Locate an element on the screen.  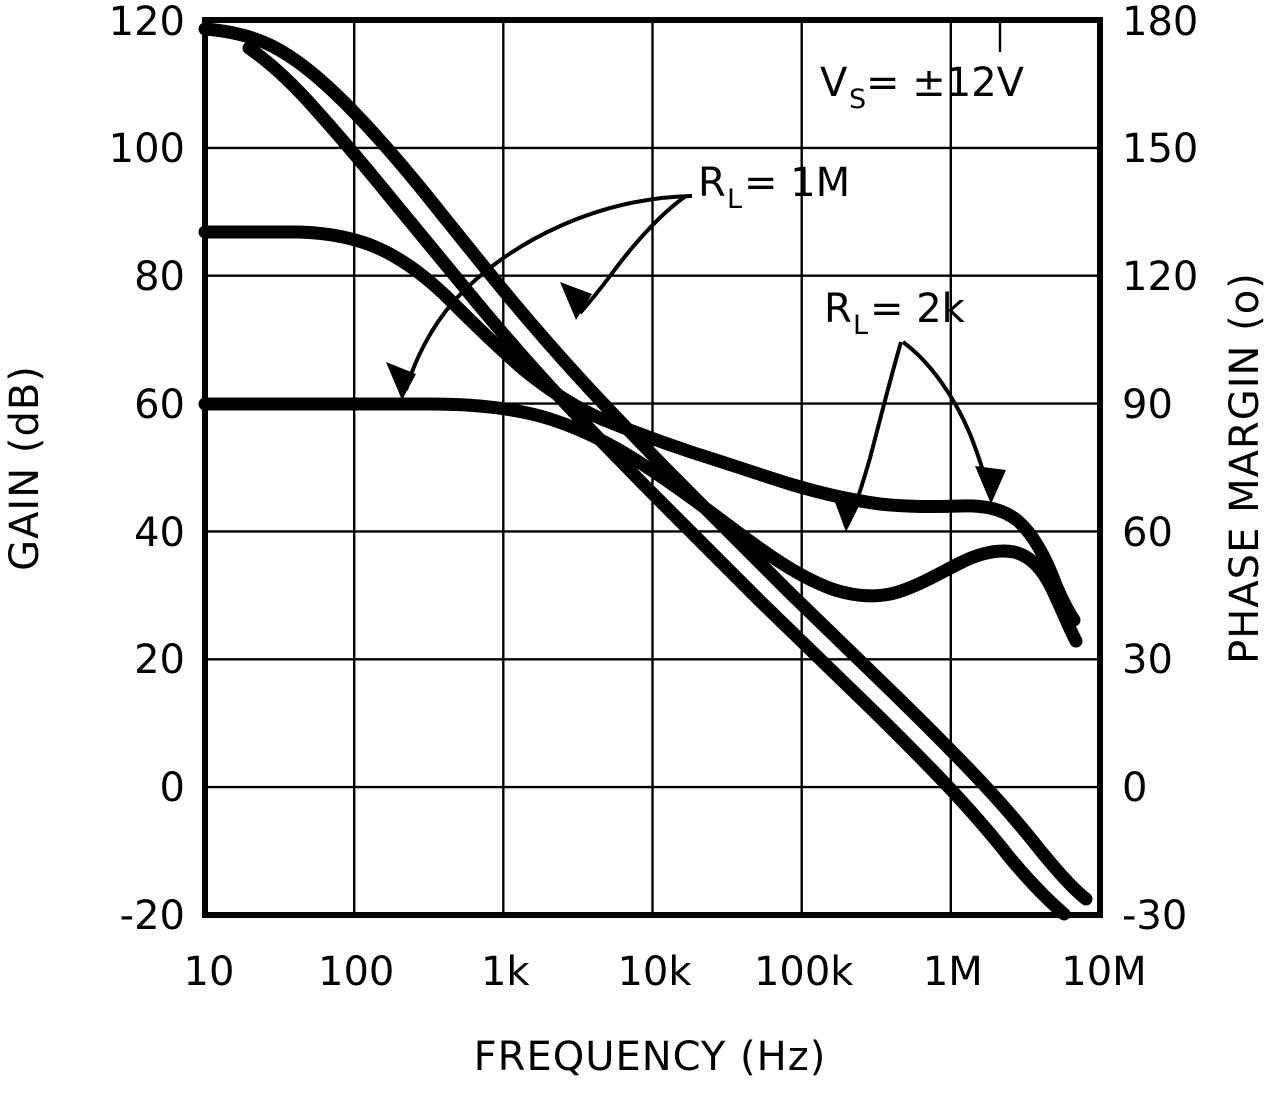
annotation-vs-subscript: S is located at coordinates (857, 99).